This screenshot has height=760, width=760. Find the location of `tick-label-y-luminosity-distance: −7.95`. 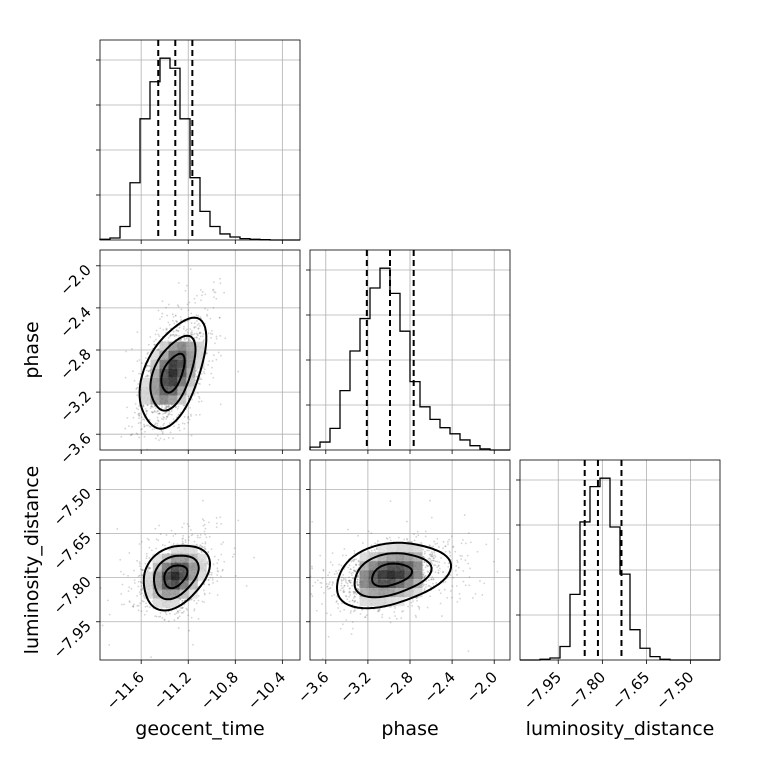

tick-label-y-luminosity-distance: −7.95 is located at coordinates (72, 639).